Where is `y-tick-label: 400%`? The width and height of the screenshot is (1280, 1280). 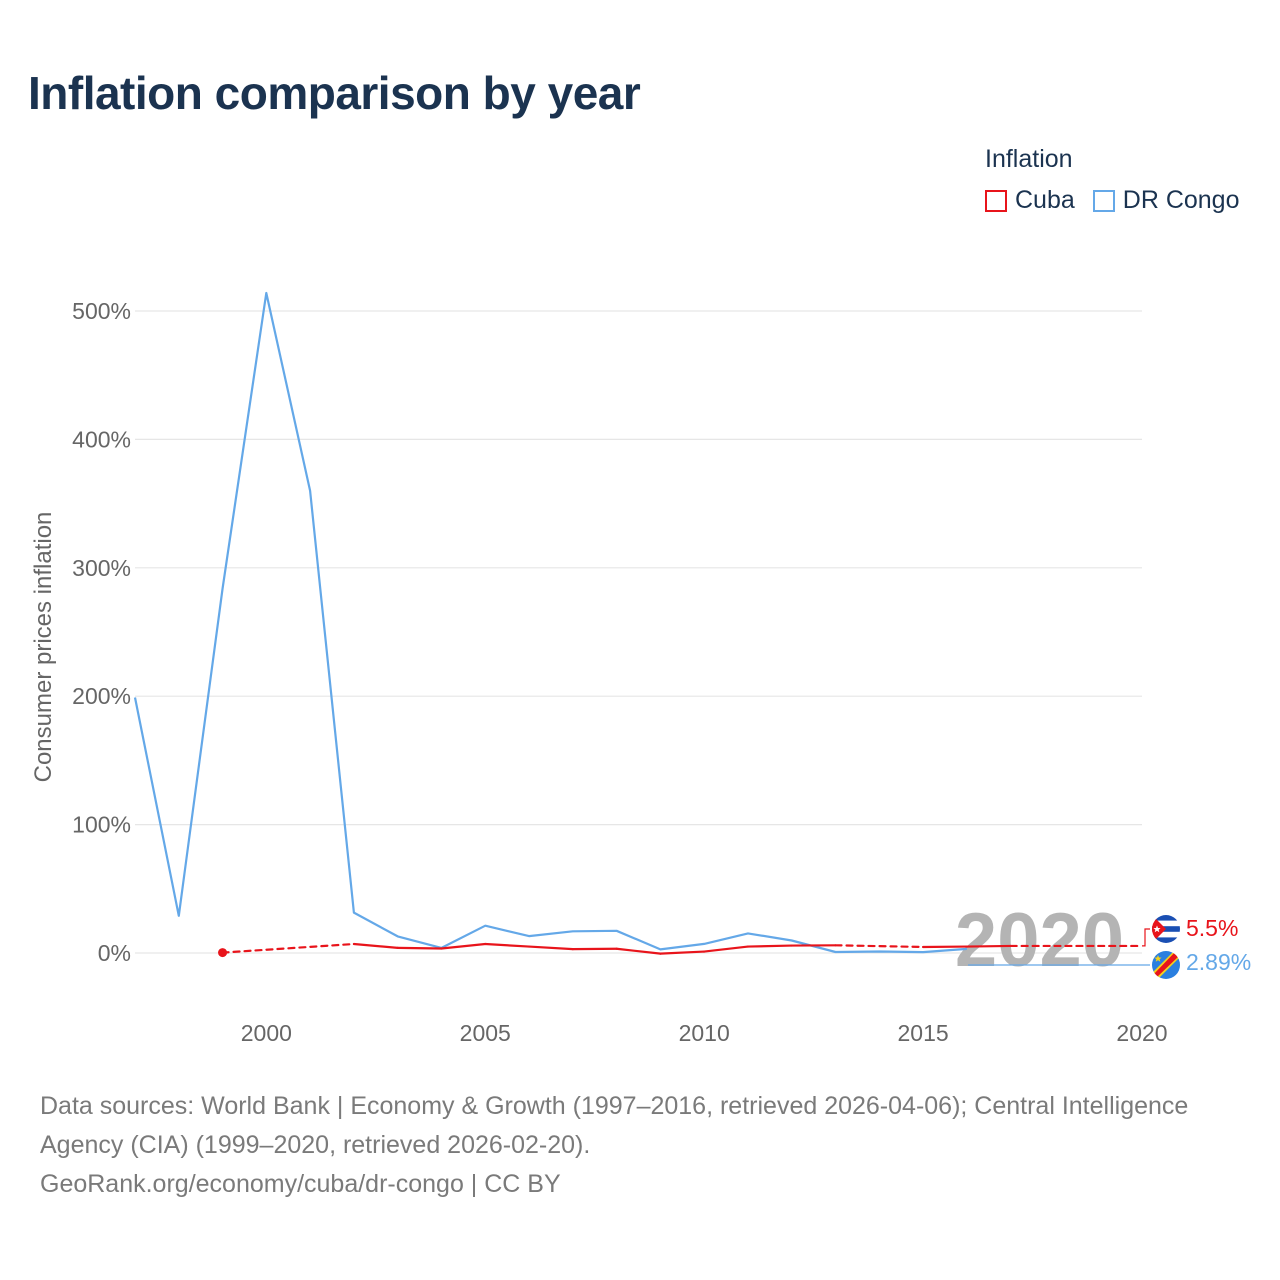
y-tick-label: 400% is located at coordinates (101, 439).